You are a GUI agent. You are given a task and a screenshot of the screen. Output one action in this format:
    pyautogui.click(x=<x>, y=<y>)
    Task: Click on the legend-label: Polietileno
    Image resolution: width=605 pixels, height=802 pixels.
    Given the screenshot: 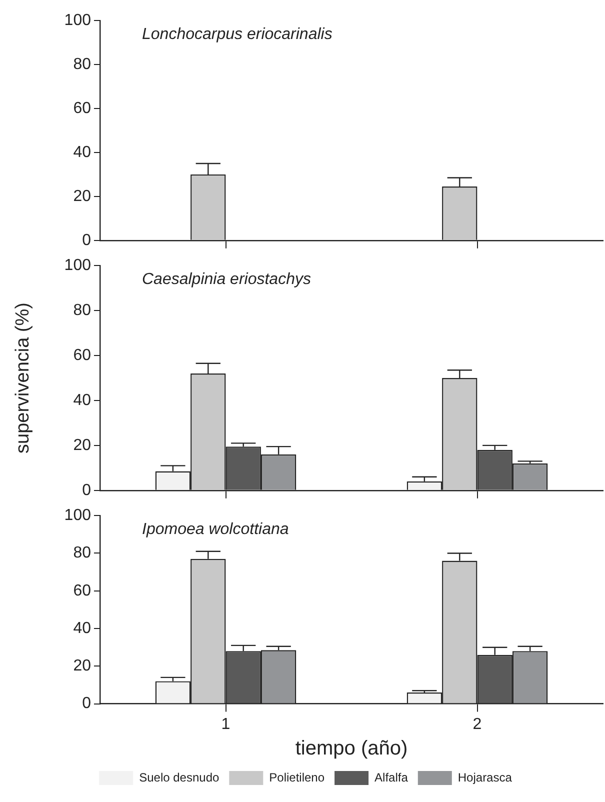 What is the action you would take?
    pyautogui.click(x=297, y=777)
    